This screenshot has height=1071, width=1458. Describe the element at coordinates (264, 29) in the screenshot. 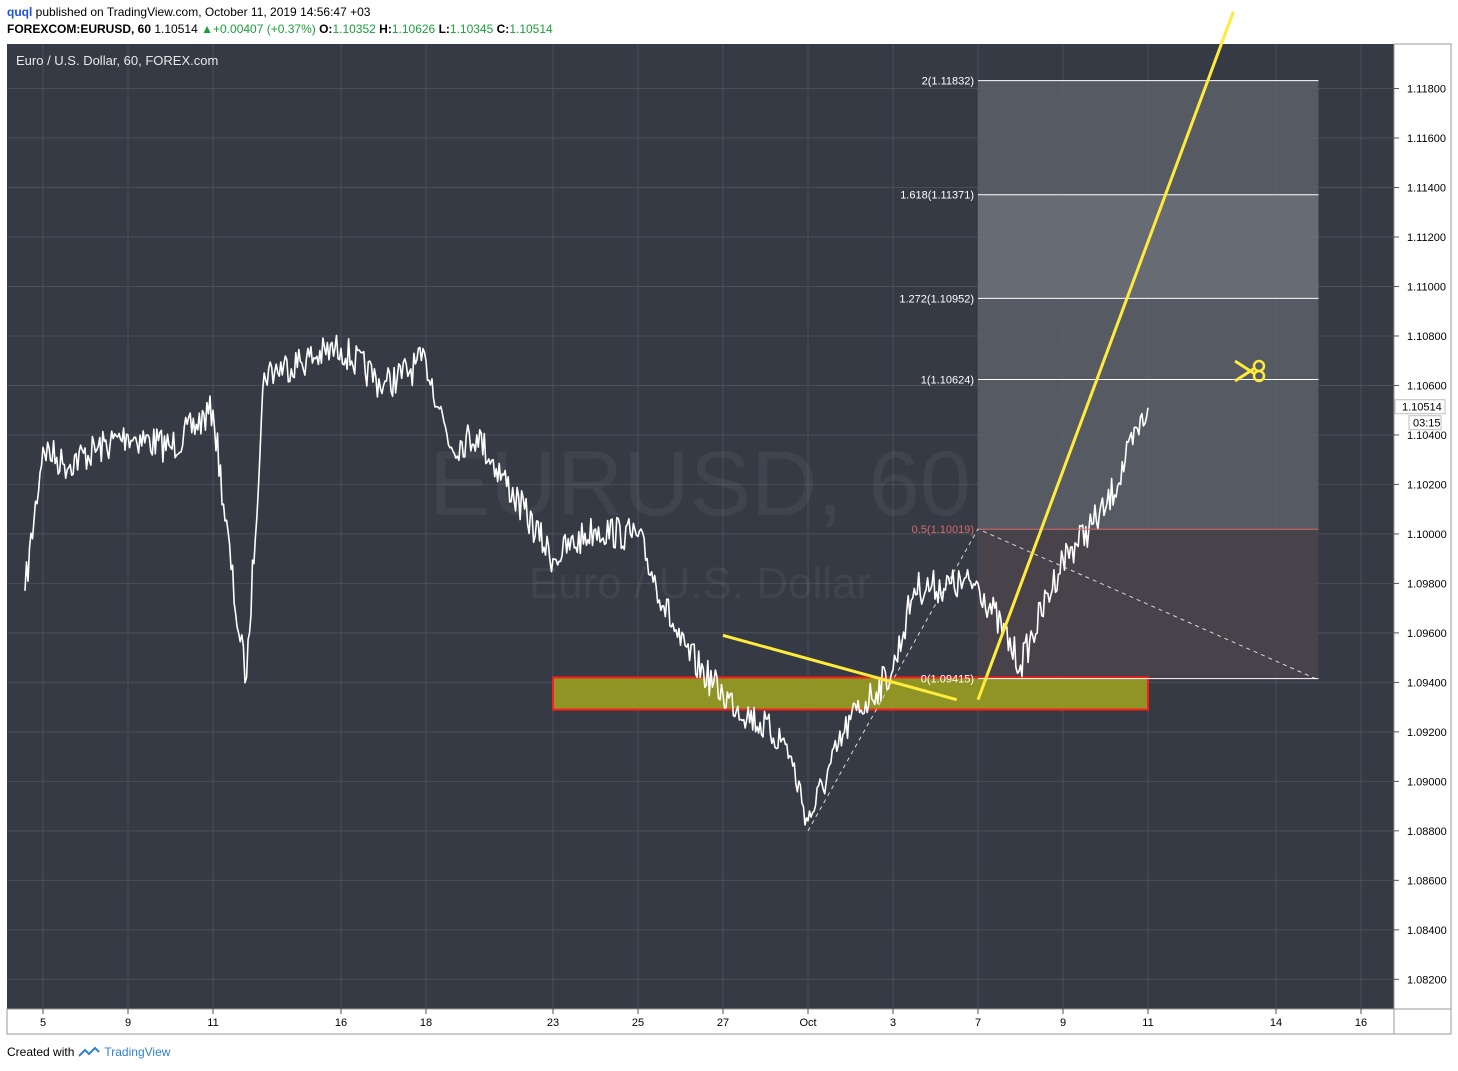

I see `price-change: +0.00407 (+0.37%)` at that location.